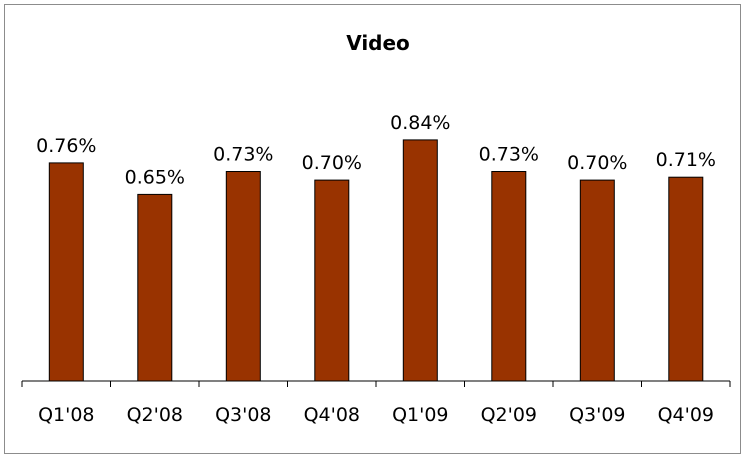 The image size is (747, 460). Describe the element at coordinates (420, 123) in the screenshot. I see `data-label: 0.84%` at that location.